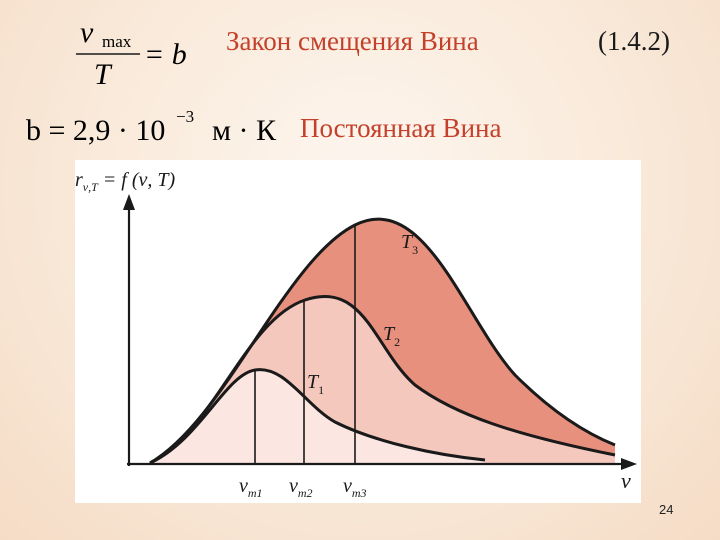  Describe the element at coordinates (629, 464) in the screenshot. I see `x-axis-arrow` at that location.